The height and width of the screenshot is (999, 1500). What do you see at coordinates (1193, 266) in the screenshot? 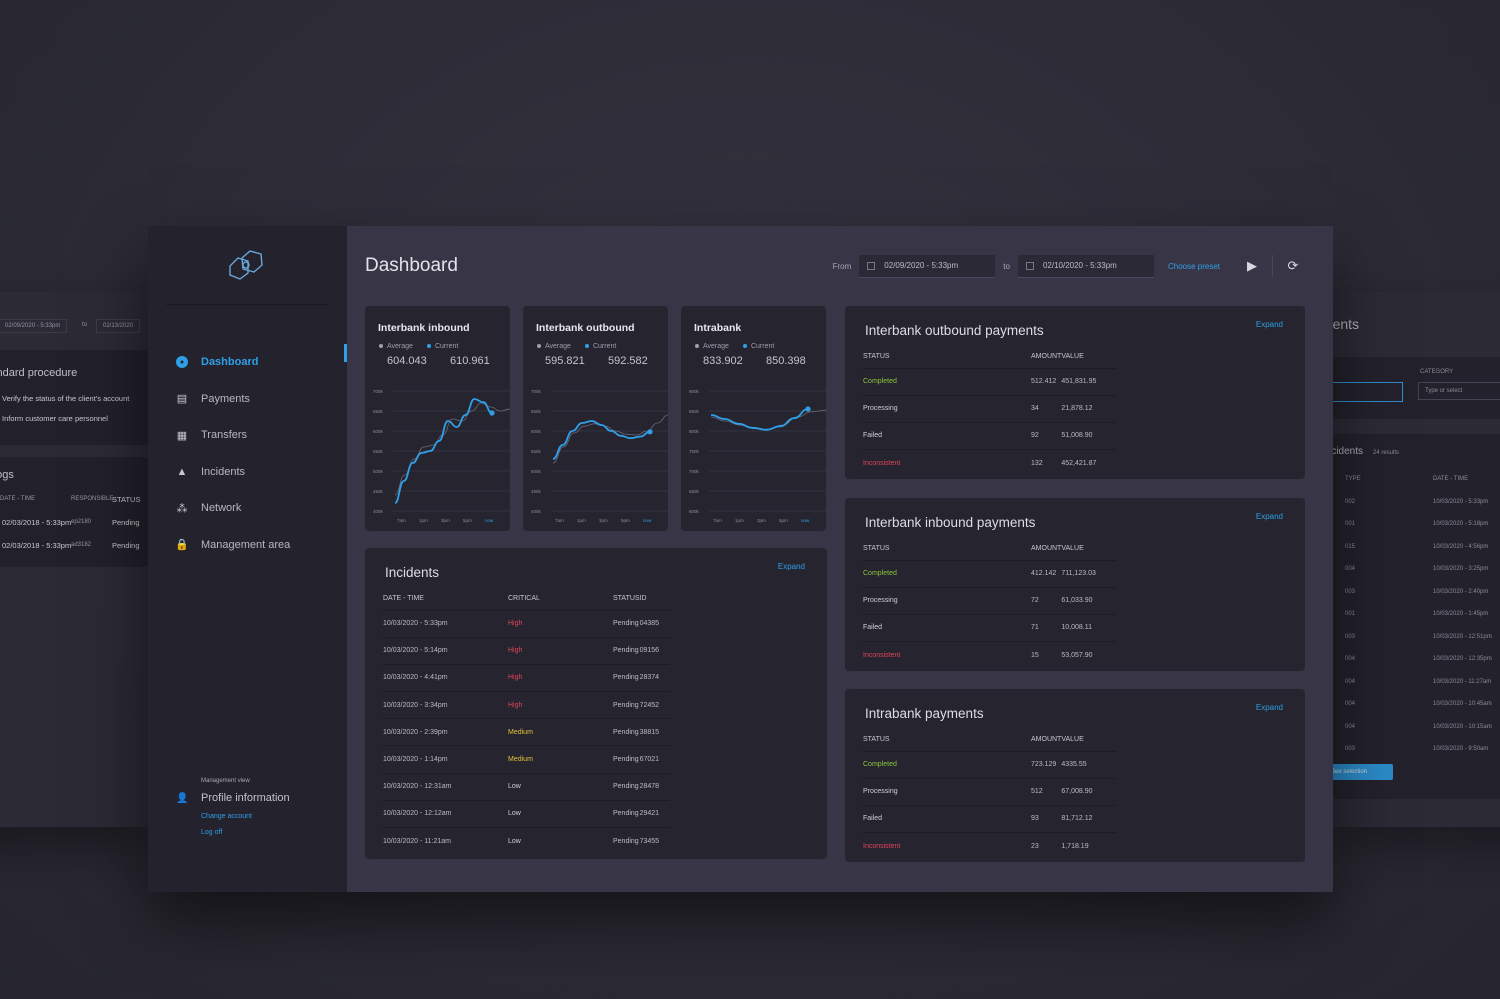
I see `choose-preset-link: Choose preset` at bounding box center [1193, 266].